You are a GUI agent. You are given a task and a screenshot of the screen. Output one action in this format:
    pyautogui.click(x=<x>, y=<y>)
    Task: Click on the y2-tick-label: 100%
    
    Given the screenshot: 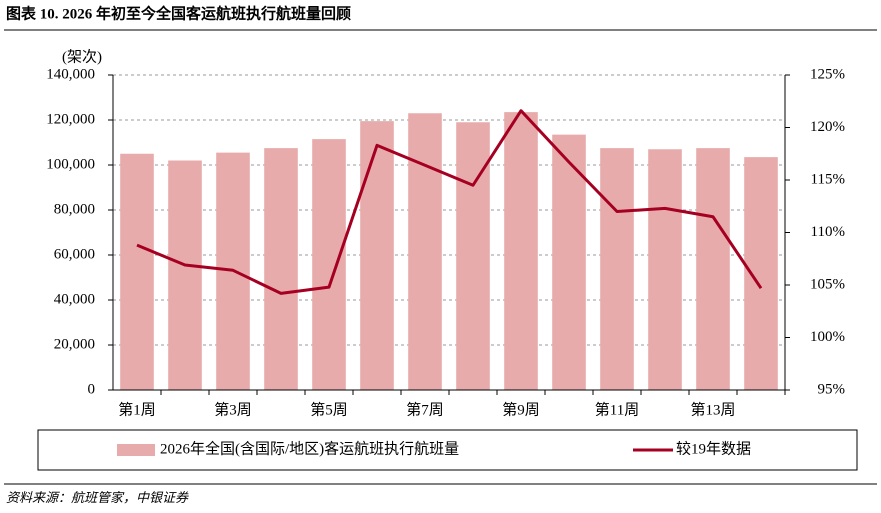 What is the action you would take?
    pyautogui.click(x=827, y=337)
    